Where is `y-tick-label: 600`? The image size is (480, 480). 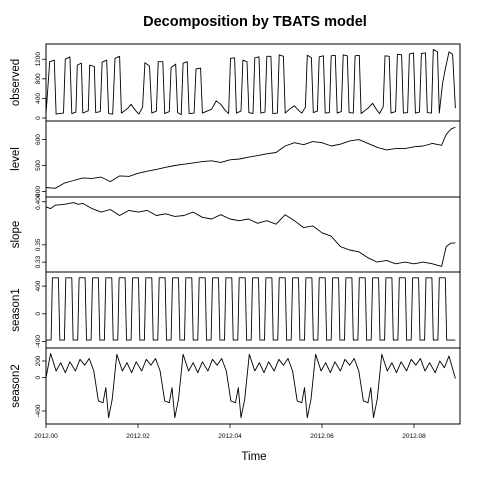 y-tick-label: 600 is located at coordinates (38, 139).